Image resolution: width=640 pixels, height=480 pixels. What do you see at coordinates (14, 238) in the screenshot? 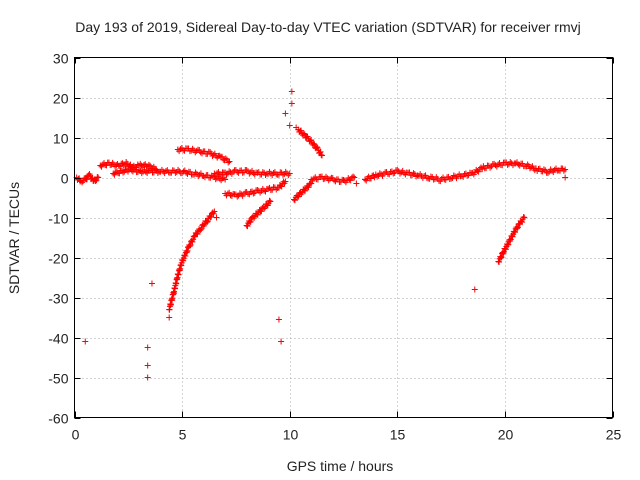
I see `y-axis-label: SDTVAR / TECUs` at bounding box center [14, 238].